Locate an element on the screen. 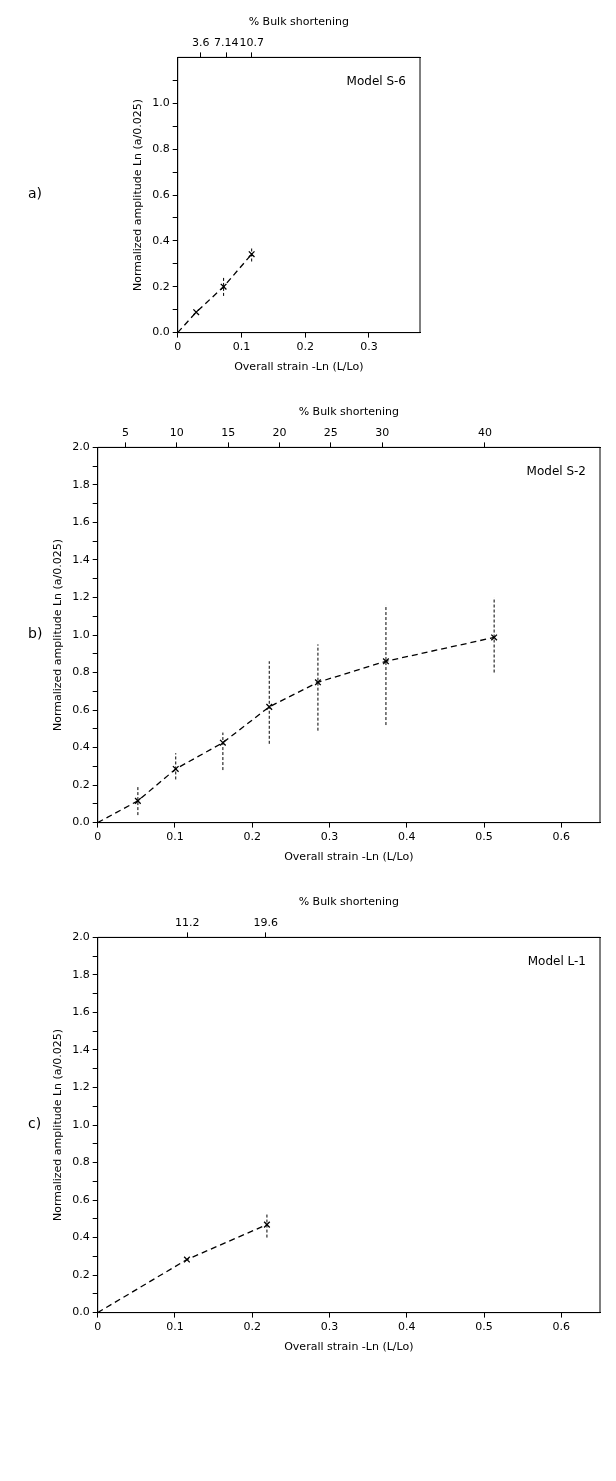 This screenshot has width=616, height=1481. annotation: Model S-2 is located at coordinates (556, 470).